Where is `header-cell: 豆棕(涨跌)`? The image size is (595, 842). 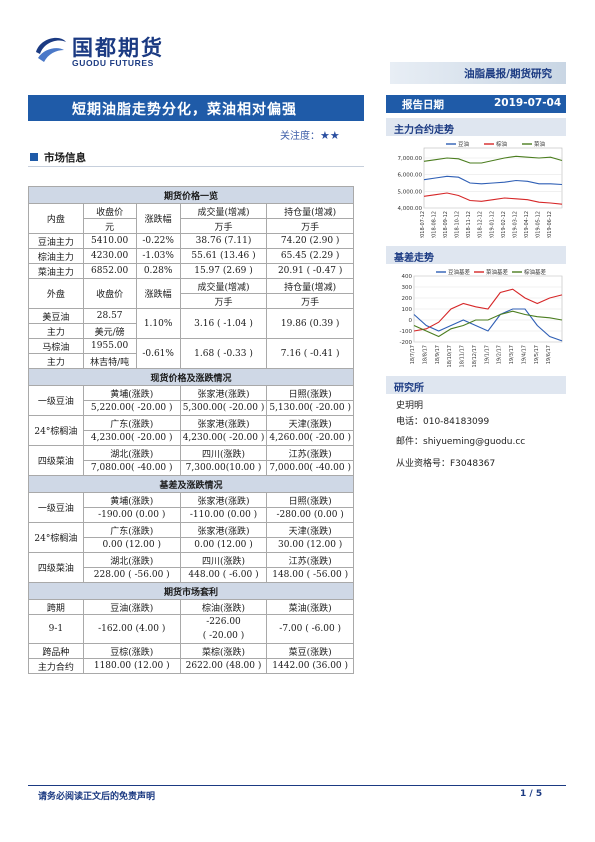 header-cell: 豆棕(涨跌) is located at coordinates (131, 651).